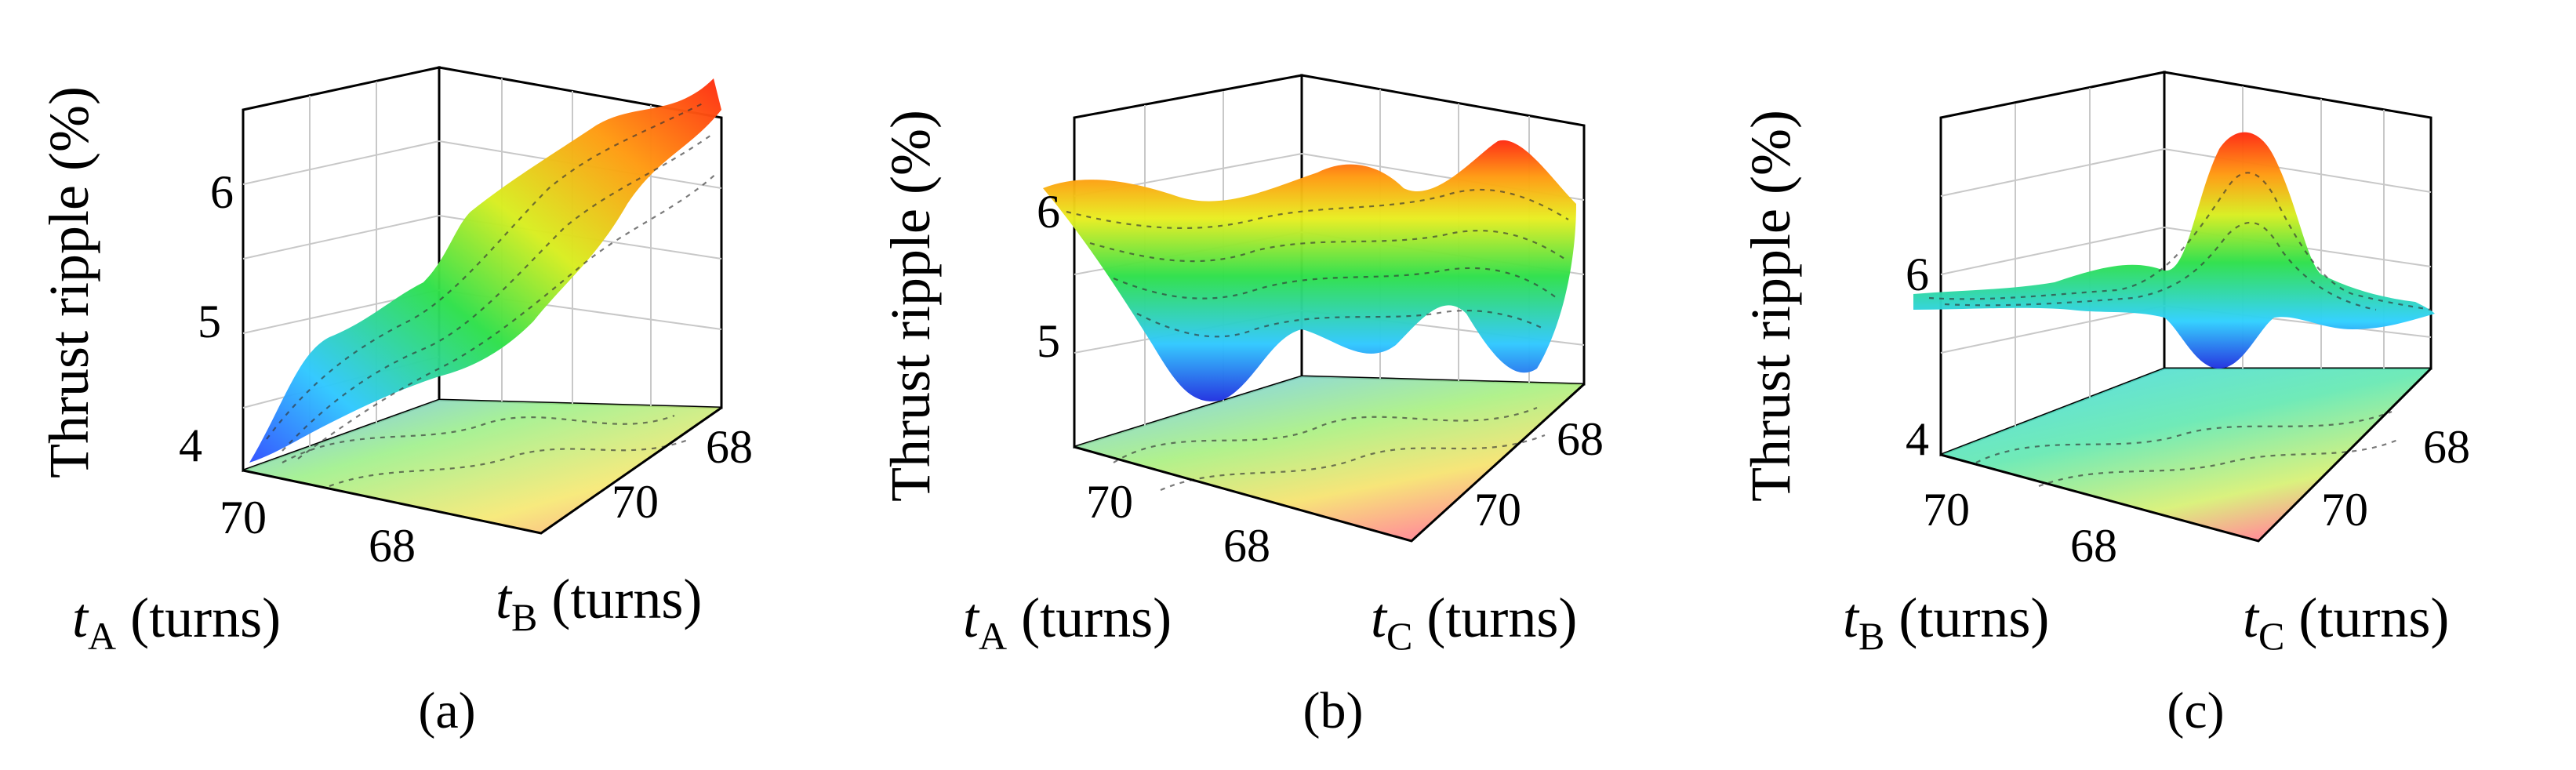 This screenshot has width=2576, height=770. Describe the element at coordinates (1333, 711) in the screenshot. I see `panel-b-caption: (b)` at that location.